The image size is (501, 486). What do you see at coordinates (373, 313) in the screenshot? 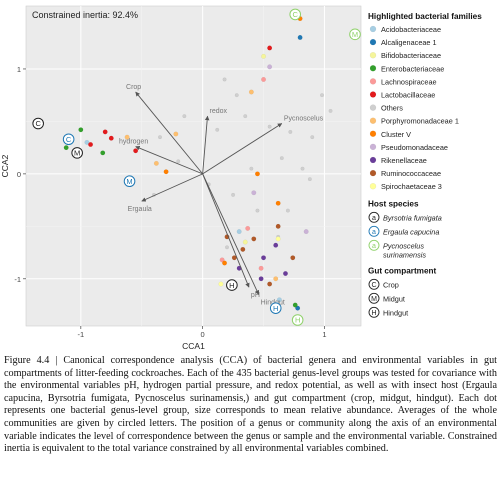
I see `legend-compartment-letter-2: H` at bounding box center [373, 313].